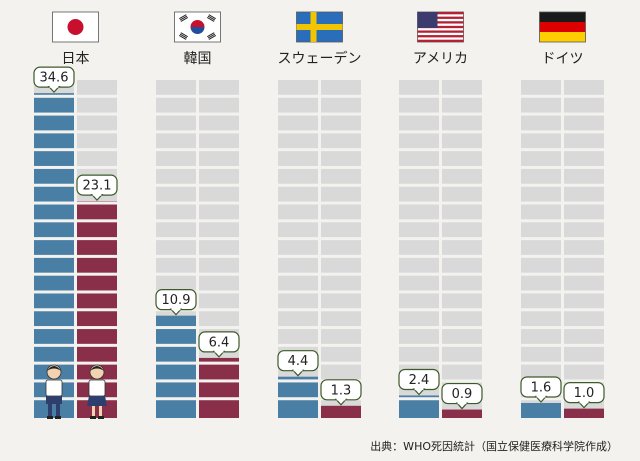 Image resolution: width=640 pixels, height=461 pixels. Describe the element at coordinates (440, 27) in the screenshot. I see `usa-flag` at that location.